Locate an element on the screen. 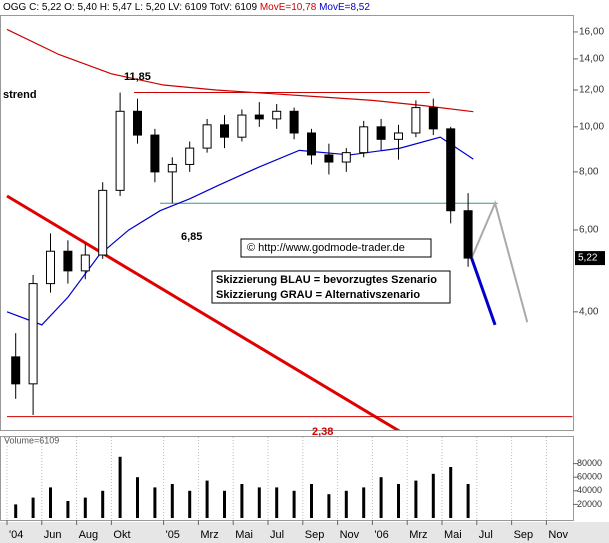 Image resolution: width=609 pixels, height=543 pixels. y-tick-label: 16,00 is located at coordinates (591, 32).